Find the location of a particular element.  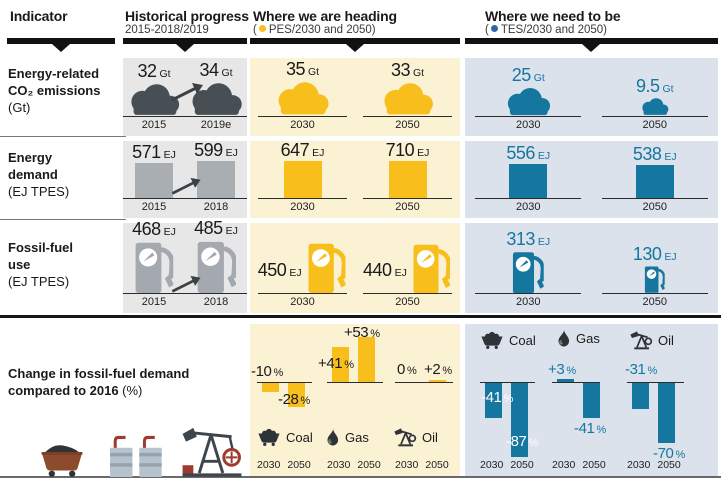

pes-oil-2050-bar is located at coordinates (437, 381).